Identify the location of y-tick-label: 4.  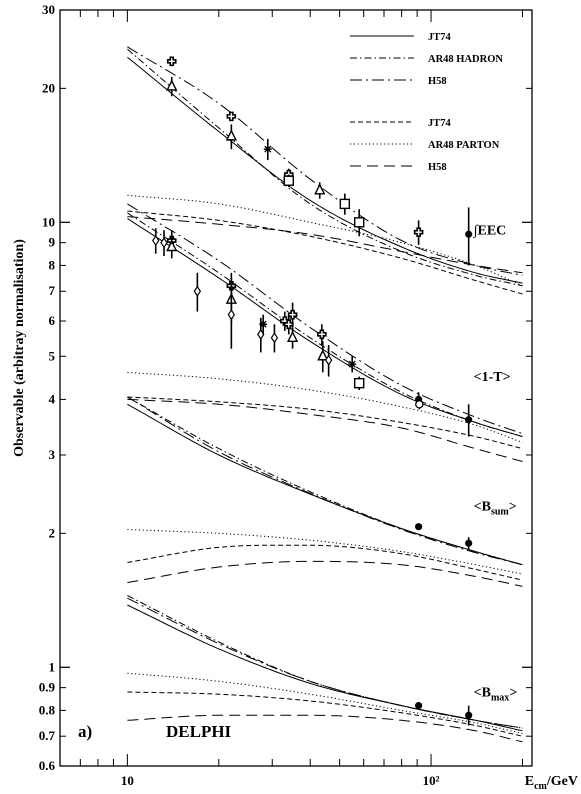
(52, 398).